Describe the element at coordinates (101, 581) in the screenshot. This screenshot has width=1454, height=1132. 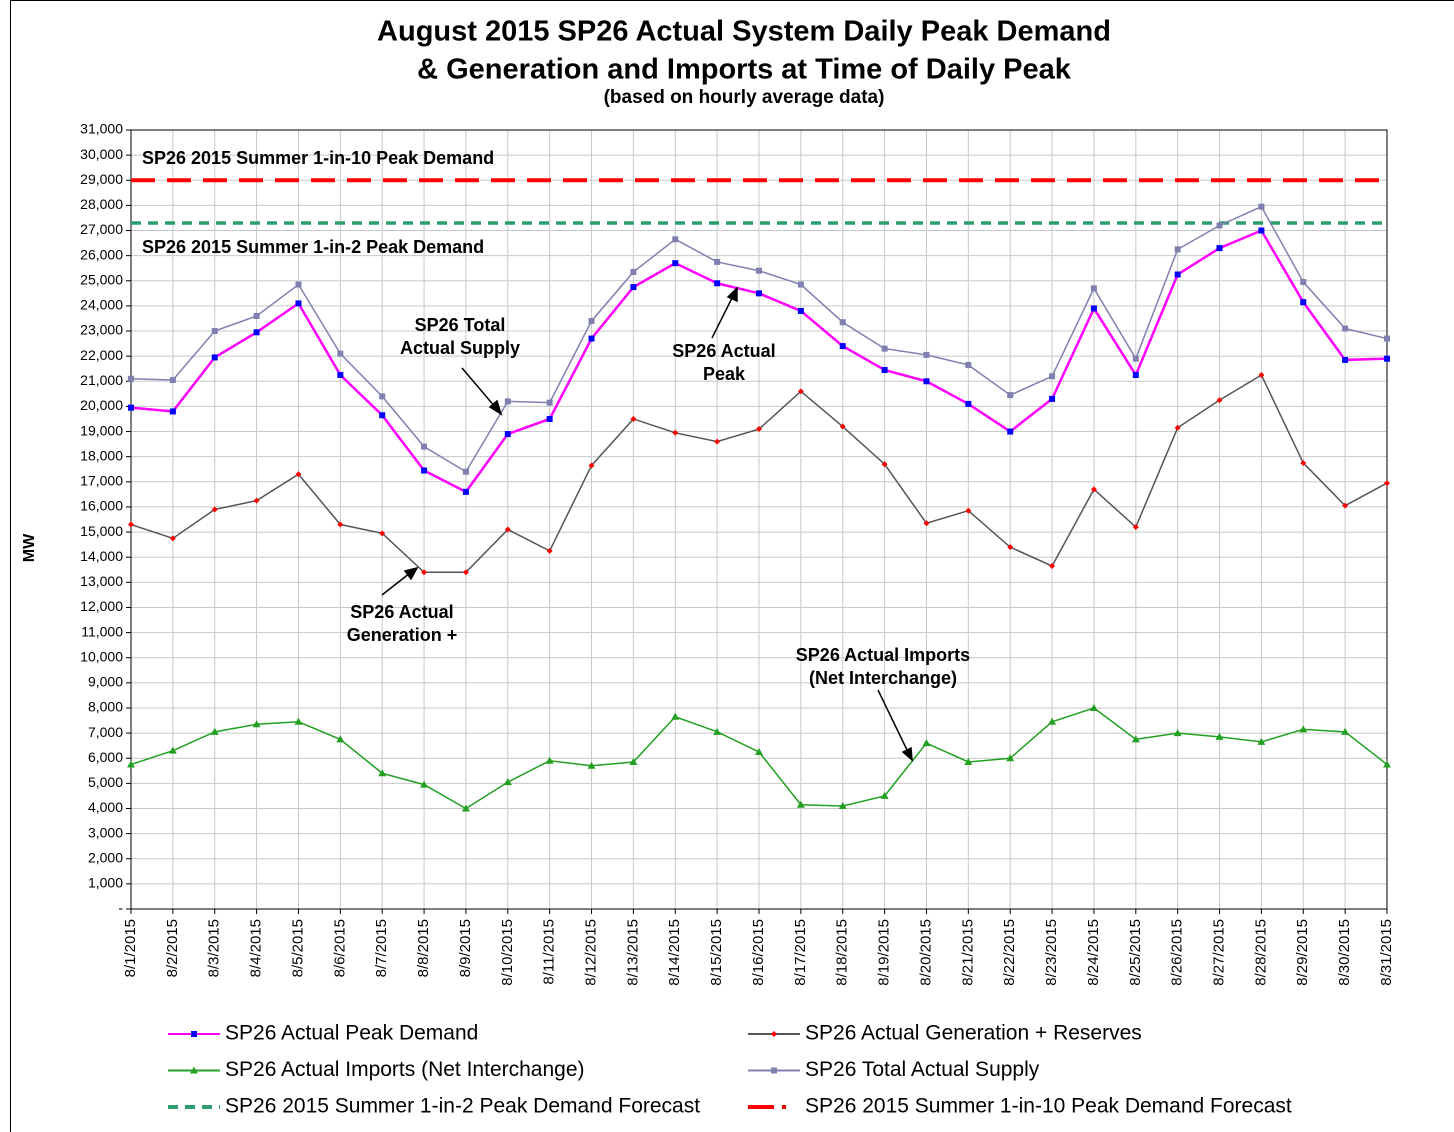
I see `y-tick-label: 13,000` at that location.